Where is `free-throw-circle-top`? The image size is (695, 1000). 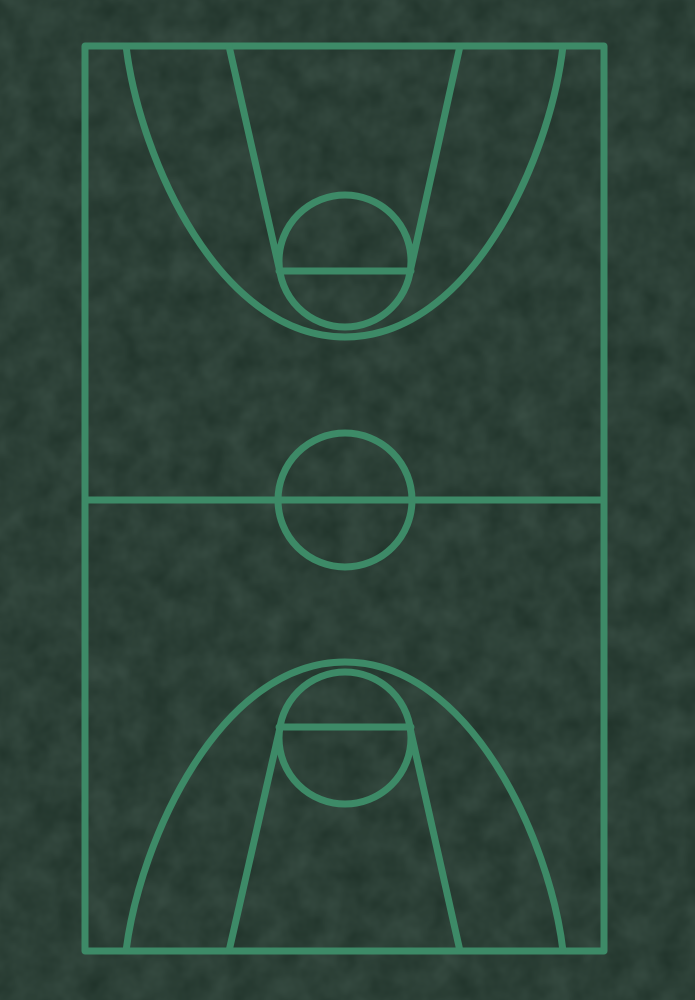 free-throw-circle-top is located at coordinates (345, 261).